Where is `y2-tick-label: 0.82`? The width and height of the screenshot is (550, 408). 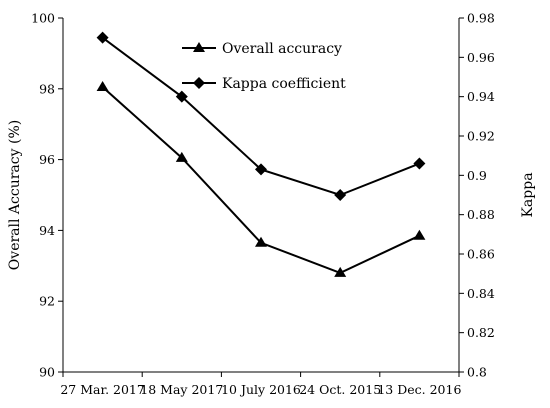
y2-tick-label: 0.82 is located at coordinates (481, 332).